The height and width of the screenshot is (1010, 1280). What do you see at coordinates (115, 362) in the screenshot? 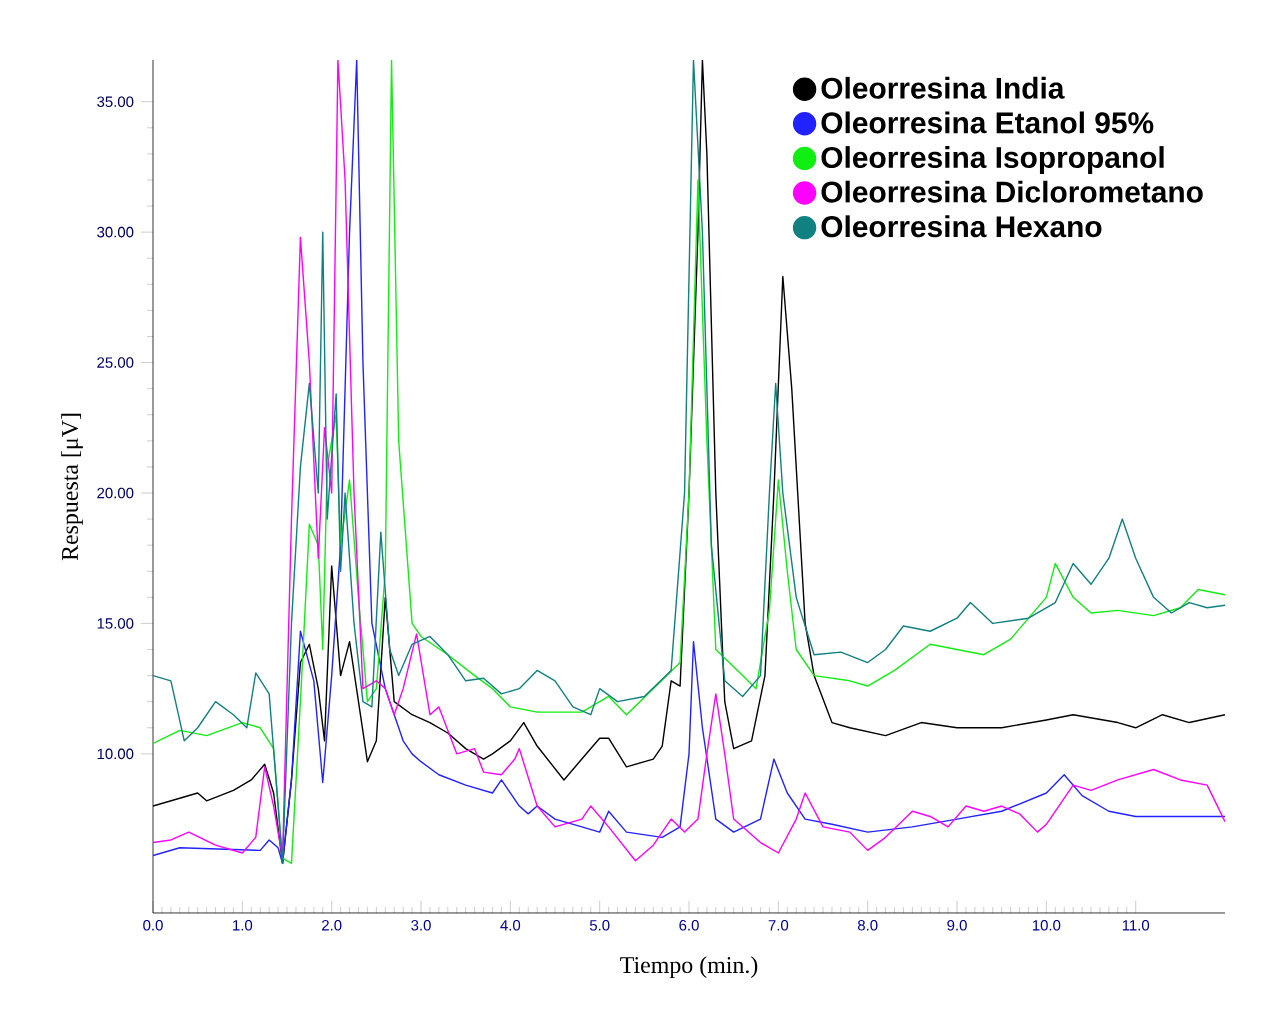
I see `y-tick-label: 25.00` at bounding box center [115, 362].